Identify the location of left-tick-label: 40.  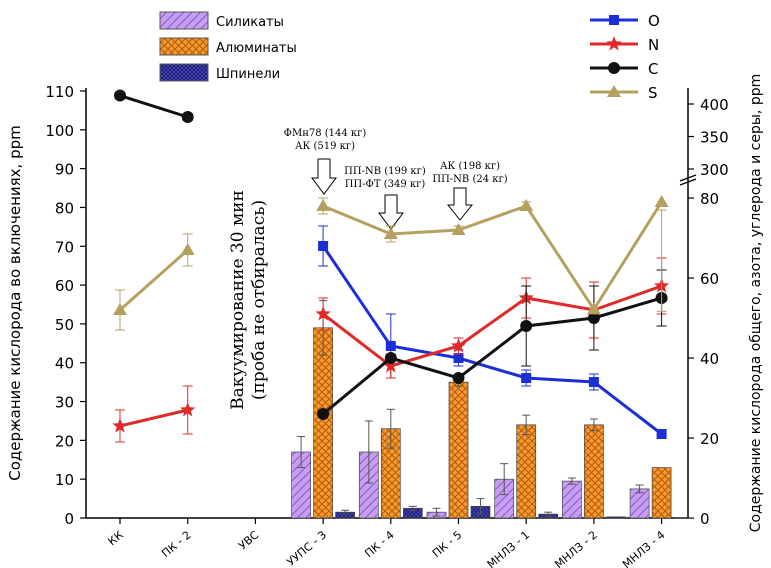
(64, 364).